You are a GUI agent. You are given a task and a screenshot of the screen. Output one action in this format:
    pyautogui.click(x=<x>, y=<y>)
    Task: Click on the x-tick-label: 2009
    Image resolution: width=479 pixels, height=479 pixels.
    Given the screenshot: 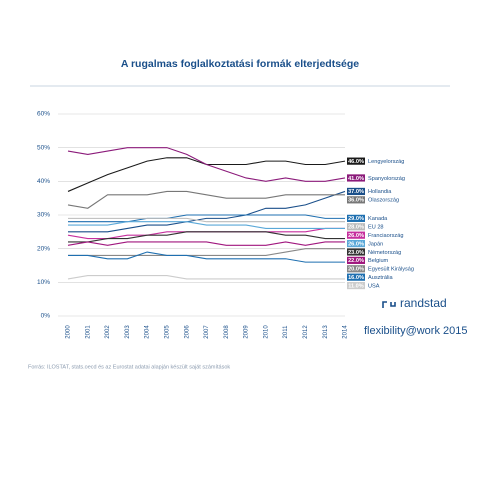 What is the action you would take?
    pyautogui.click(x=247, y=332)
    